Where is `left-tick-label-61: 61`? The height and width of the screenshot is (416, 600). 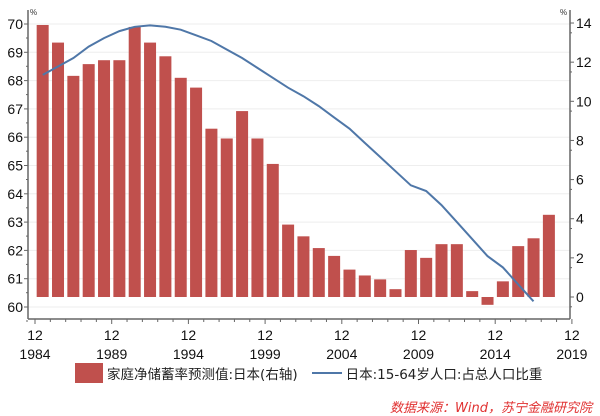 left-tick-label-61: 61 is located at coordinates (15, 279).